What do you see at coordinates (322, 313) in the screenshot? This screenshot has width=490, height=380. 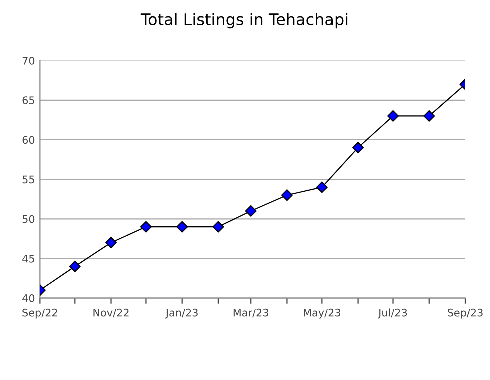 I see `x-tick-label: May/23` at bounding box center [322, 313].